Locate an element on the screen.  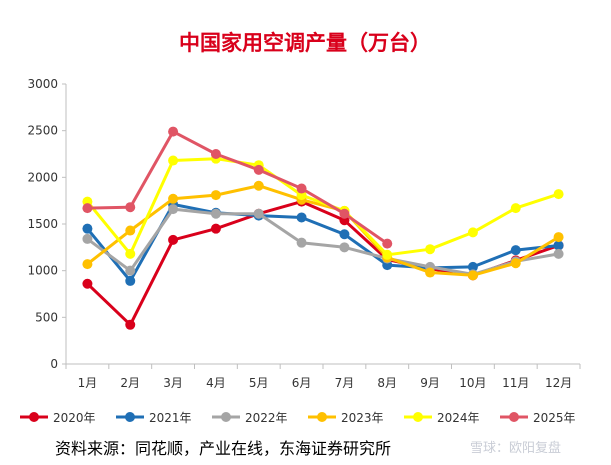
source-note: 资料来源：同花顺，产业在线，东海证券研究所 is located at coordinates (223, 448).